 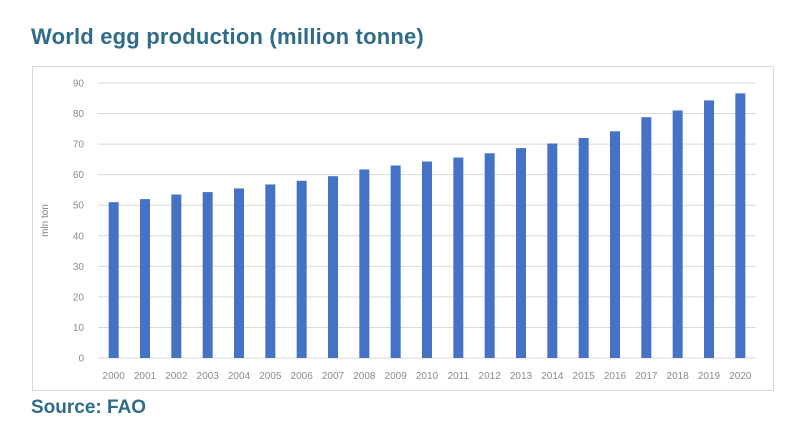 What do you see at coordinates (302, 376) in the screenshot?
I see `x-tick-label: 2006` at bounding box center [302, 376].